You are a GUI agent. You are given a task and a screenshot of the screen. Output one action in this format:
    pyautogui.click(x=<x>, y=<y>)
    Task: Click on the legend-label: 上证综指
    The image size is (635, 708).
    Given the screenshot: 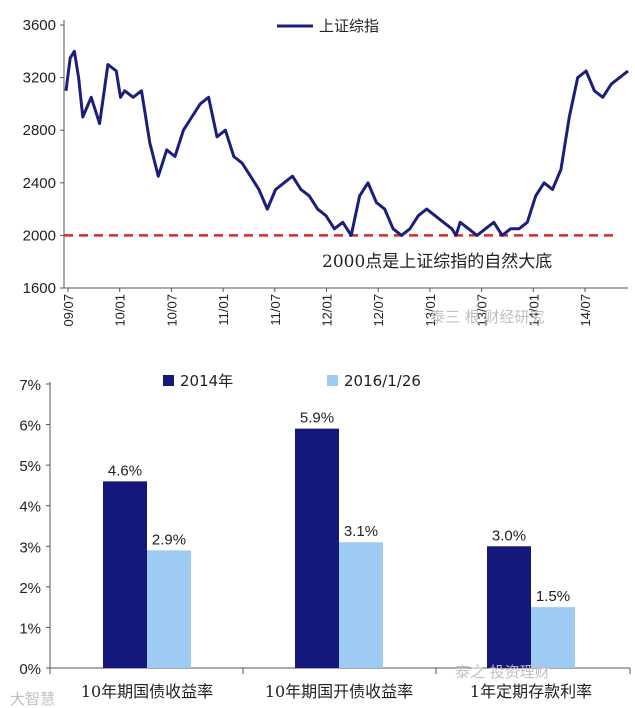 What is the action you would take?
    pyautogui.click(x=349, y=26)
    